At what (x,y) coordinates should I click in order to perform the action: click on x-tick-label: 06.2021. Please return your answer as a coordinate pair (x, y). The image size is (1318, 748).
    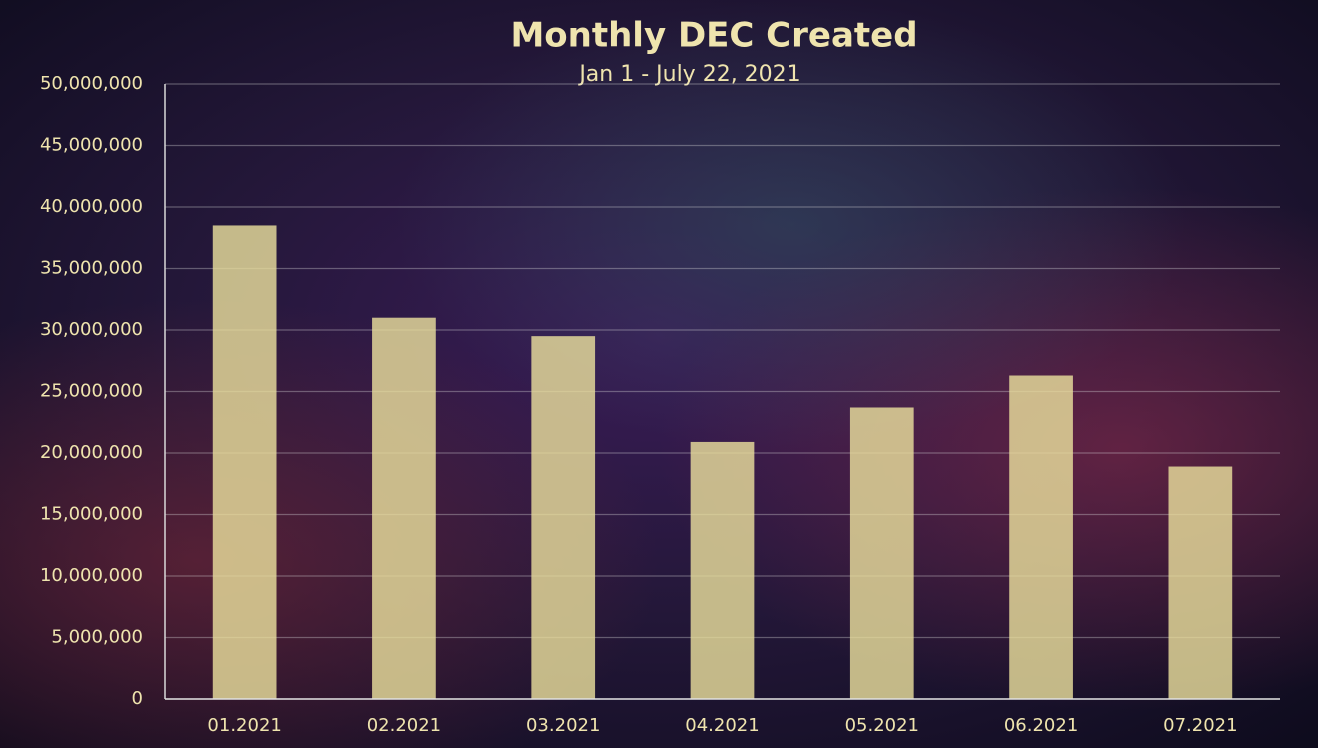
    Looking at the image, I should click on (1041, 725).